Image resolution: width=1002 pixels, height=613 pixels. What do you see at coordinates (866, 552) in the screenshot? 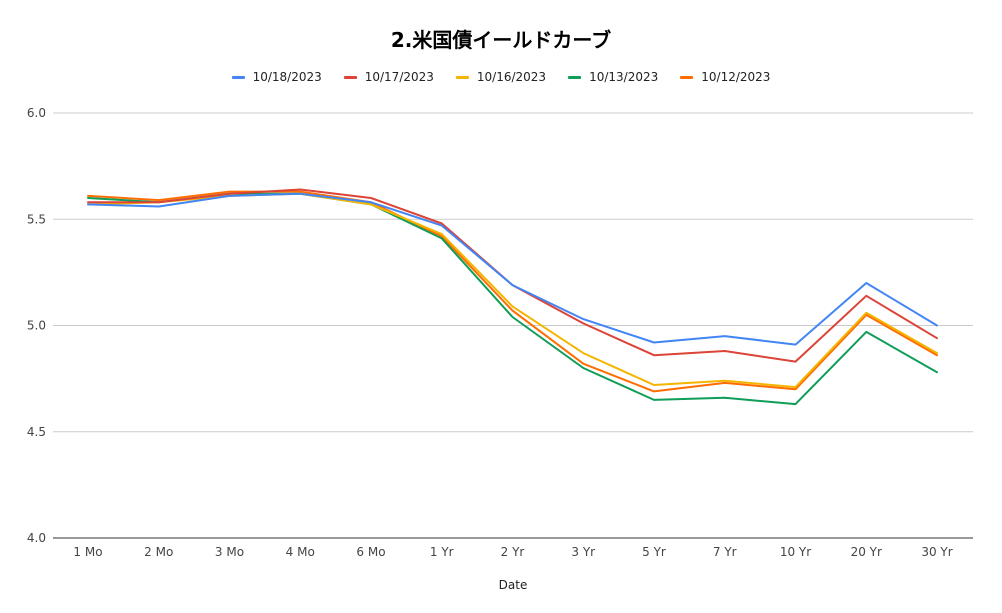
I see `x-tick-label: 20 Yr` at bounding box center [866, 552].